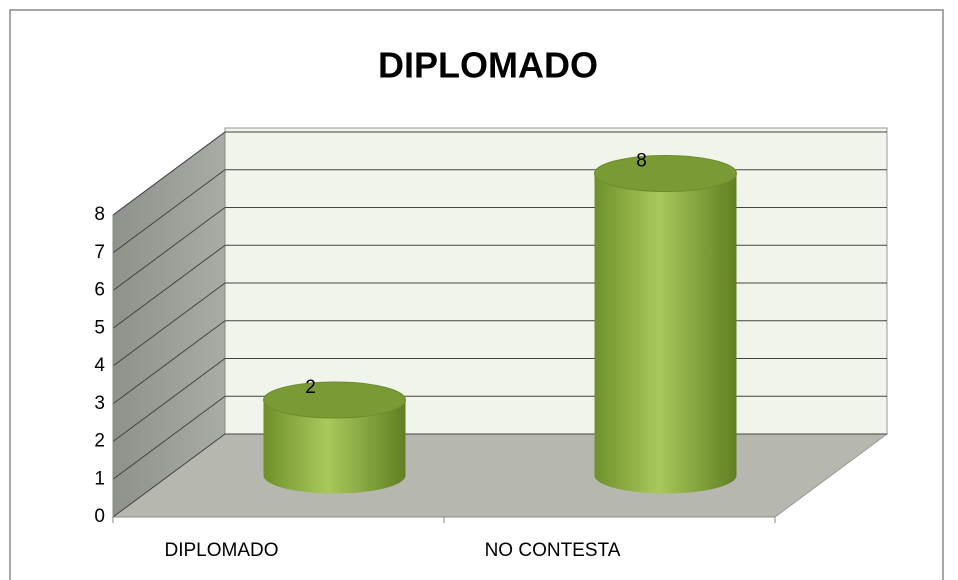 This screenshot has height=580, width=958. Describe the element at coordinates (553, 550) in the screenshot. I see `x-tick-label: NO CONTESTA` at that location.